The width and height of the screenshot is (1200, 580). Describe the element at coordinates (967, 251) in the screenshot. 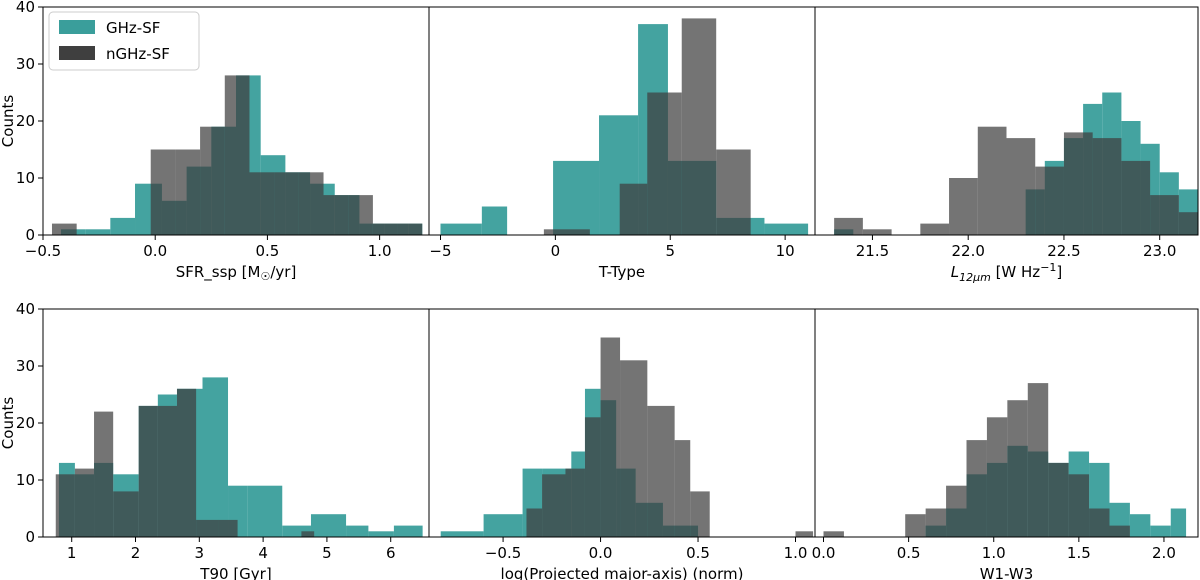

I see `x-tick-label: 22.0` at that location.